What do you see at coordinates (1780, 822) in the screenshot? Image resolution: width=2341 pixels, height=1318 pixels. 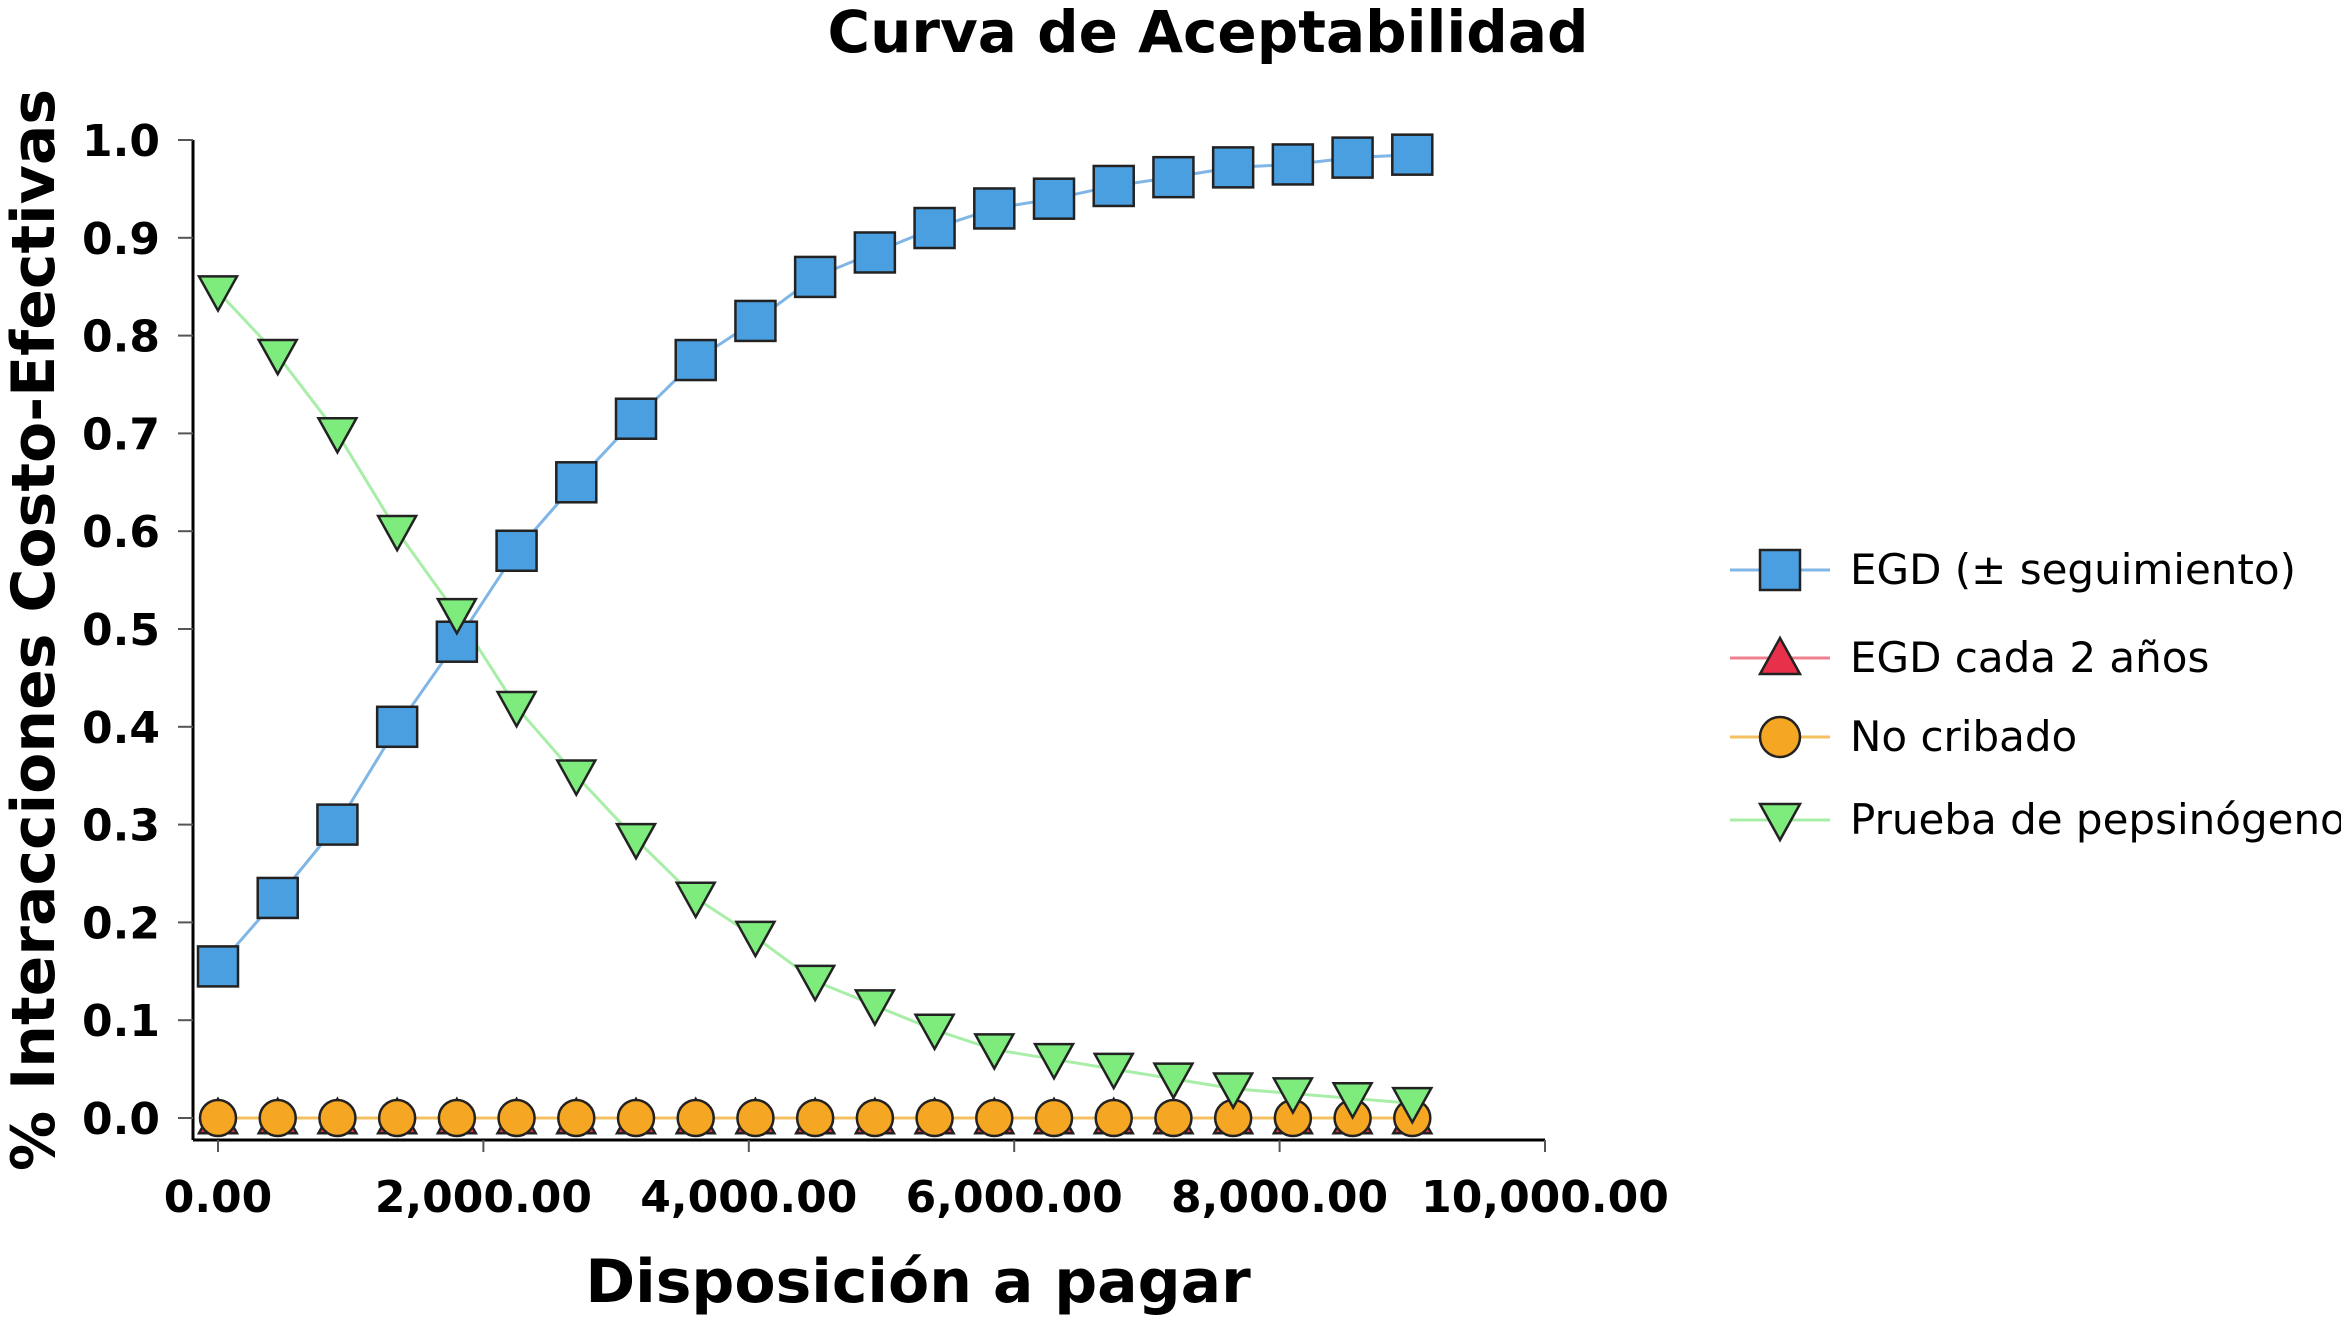 I see `legend-marker-prueba-de-pepsin-geno` at bounding box center [1780, 822].